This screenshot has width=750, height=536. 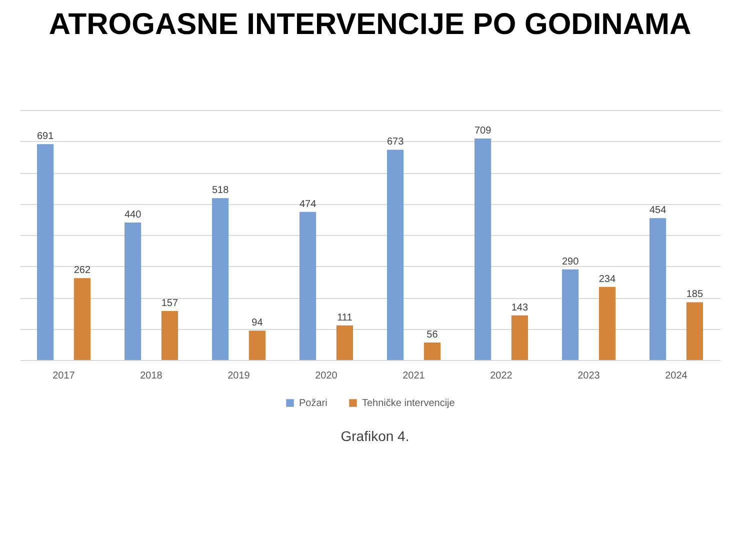 What do you see at coordinates (658, 210) in the screenshot?
I see `data-label: 454` at bounding box center [658, 210].